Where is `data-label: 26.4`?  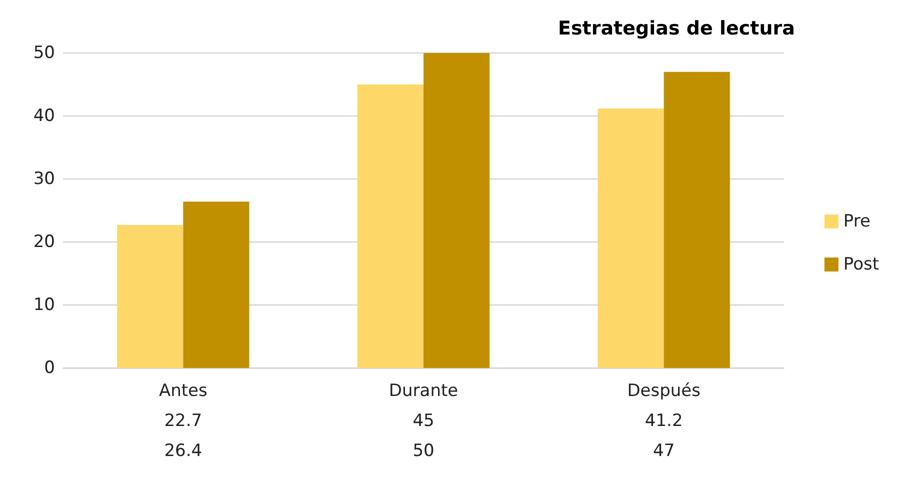
data-label: 26.4 is located at coordinates (183, 451).